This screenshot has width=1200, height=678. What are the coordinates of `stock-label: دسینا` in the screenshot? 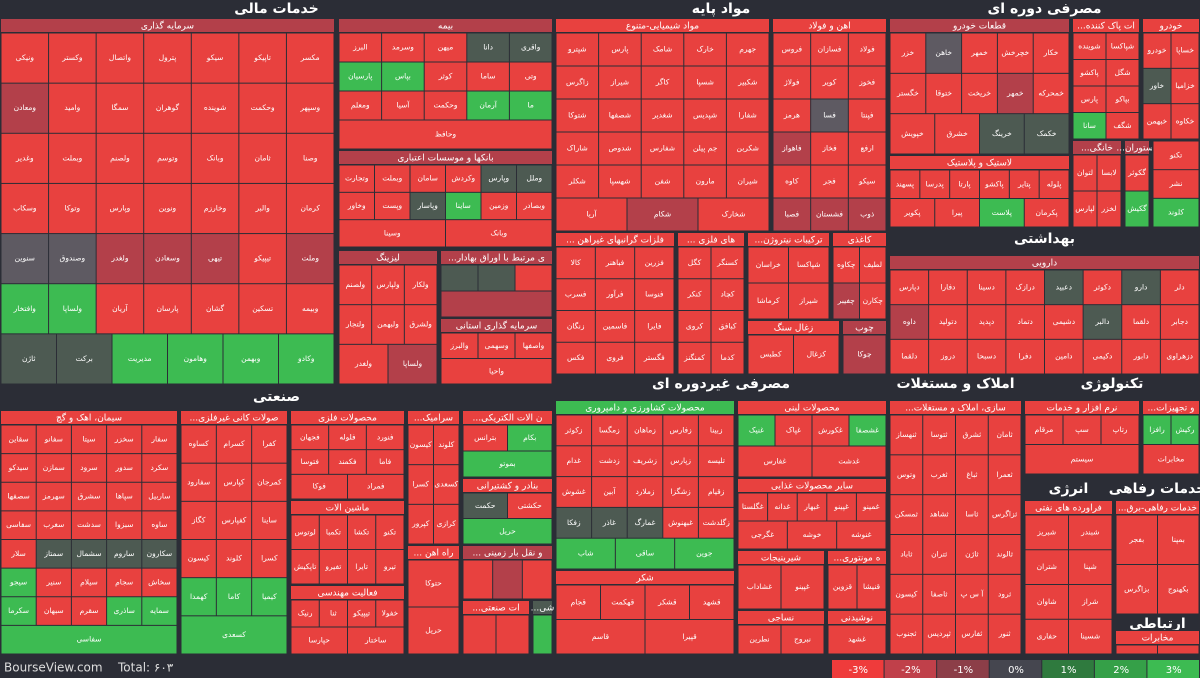 It's located at (986, 286).